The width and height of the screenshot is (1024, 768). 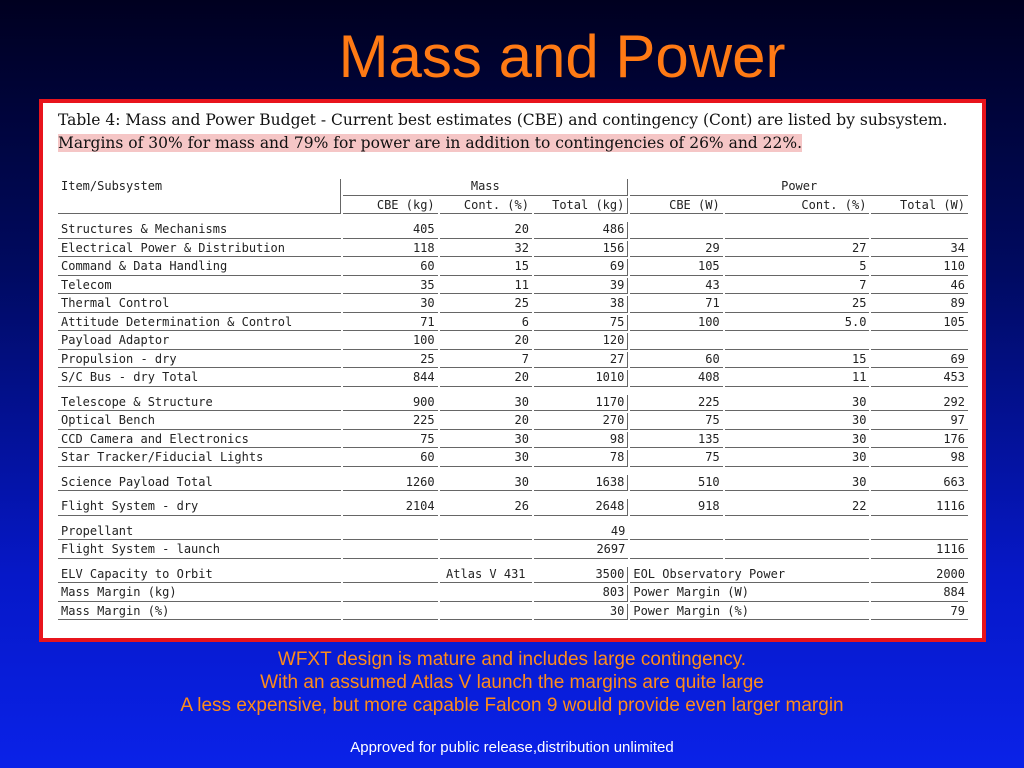 What do you see at coordinates (676, 507) in the screenshot?
I see `cell-value: 918` at bounding box center [676, 507].